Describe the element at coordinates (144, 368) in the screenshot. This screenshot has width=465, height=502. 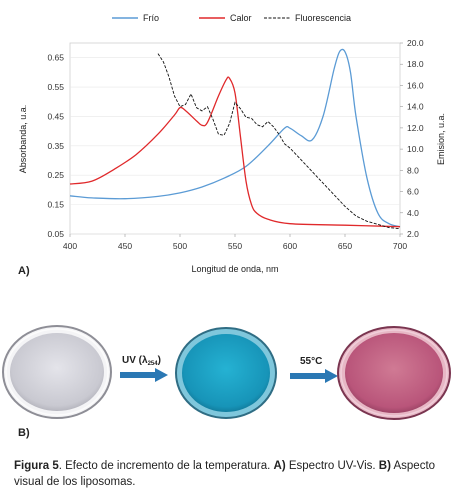
I see `arrow-uv: UV (λ254)` at that location.